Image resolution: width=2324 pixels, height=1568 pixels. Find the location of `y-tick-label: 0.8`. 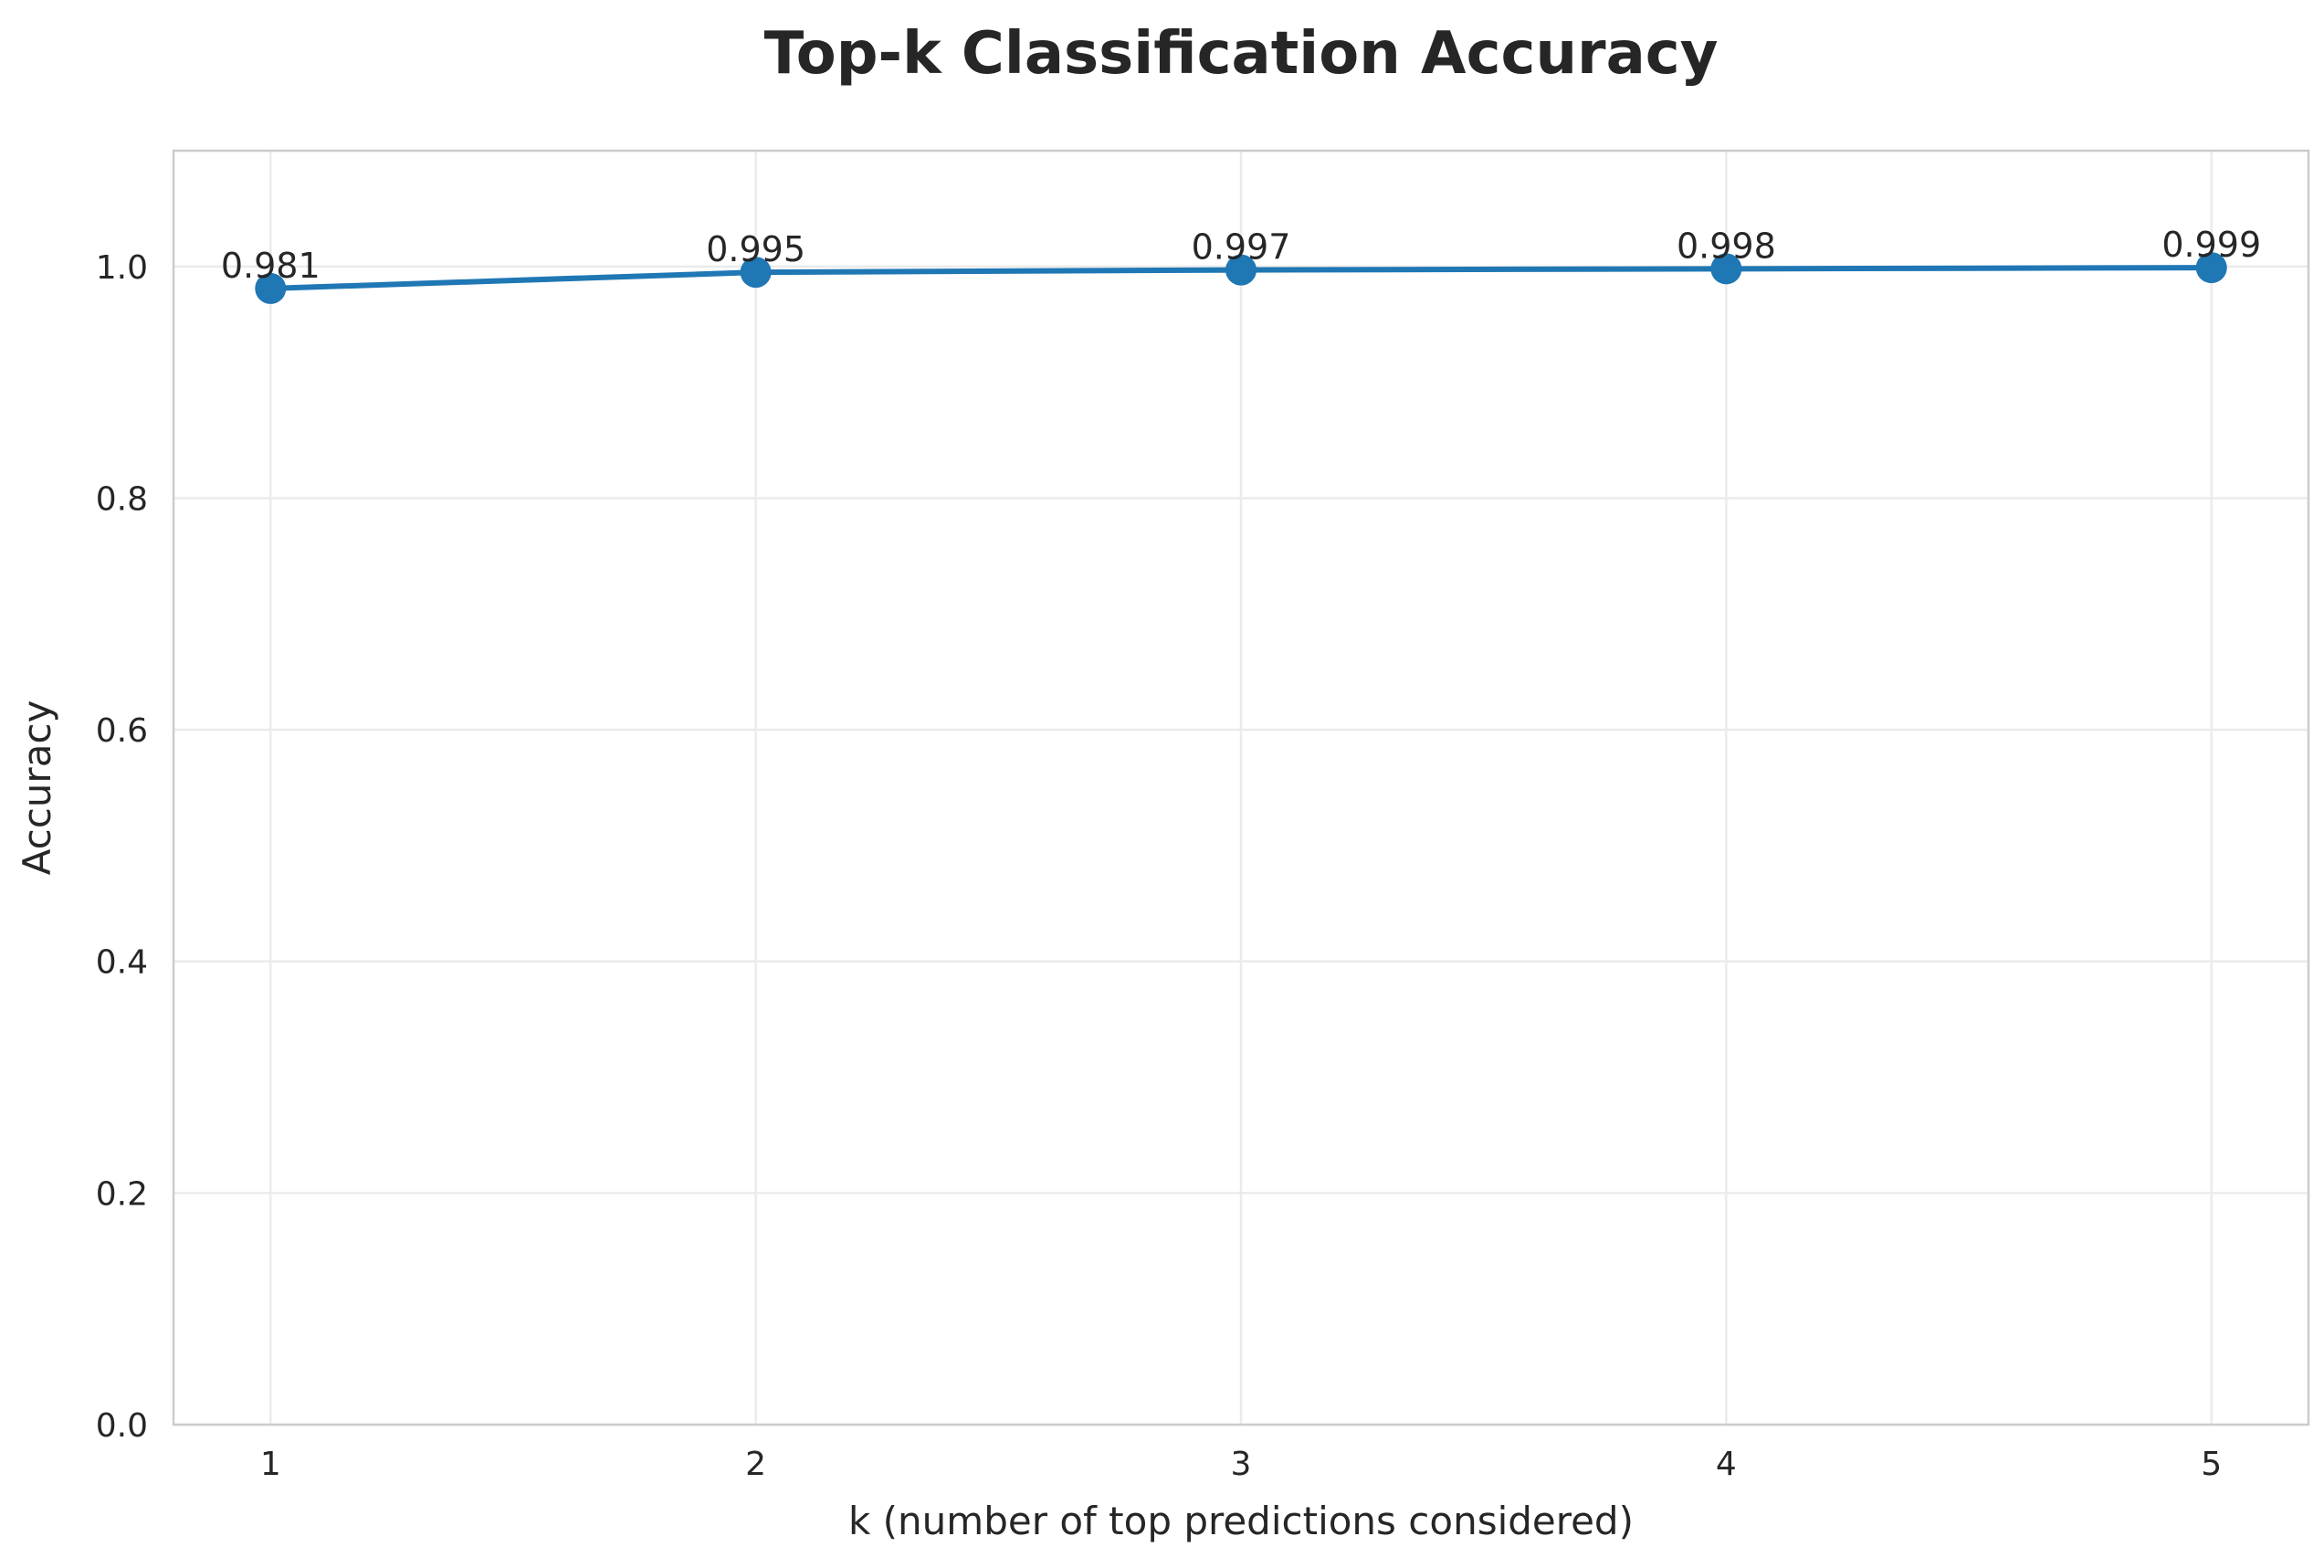

y-tick-label: 0.8 is located at coordinates (122, 499).